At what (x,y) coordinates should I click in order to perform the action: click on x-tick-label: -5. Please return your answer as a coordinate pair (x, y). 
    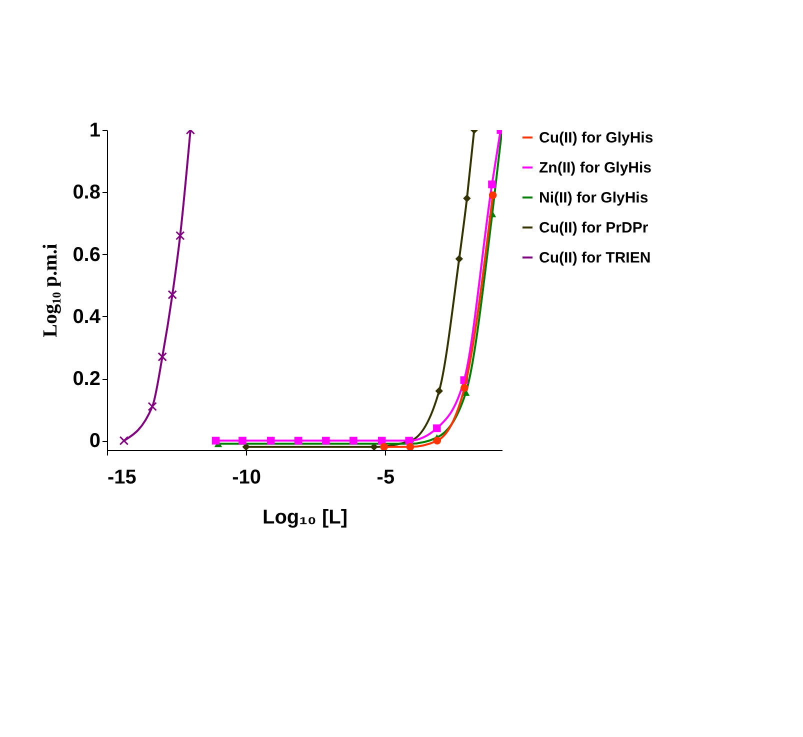
    Looking at the image, I should click on (385, 477).